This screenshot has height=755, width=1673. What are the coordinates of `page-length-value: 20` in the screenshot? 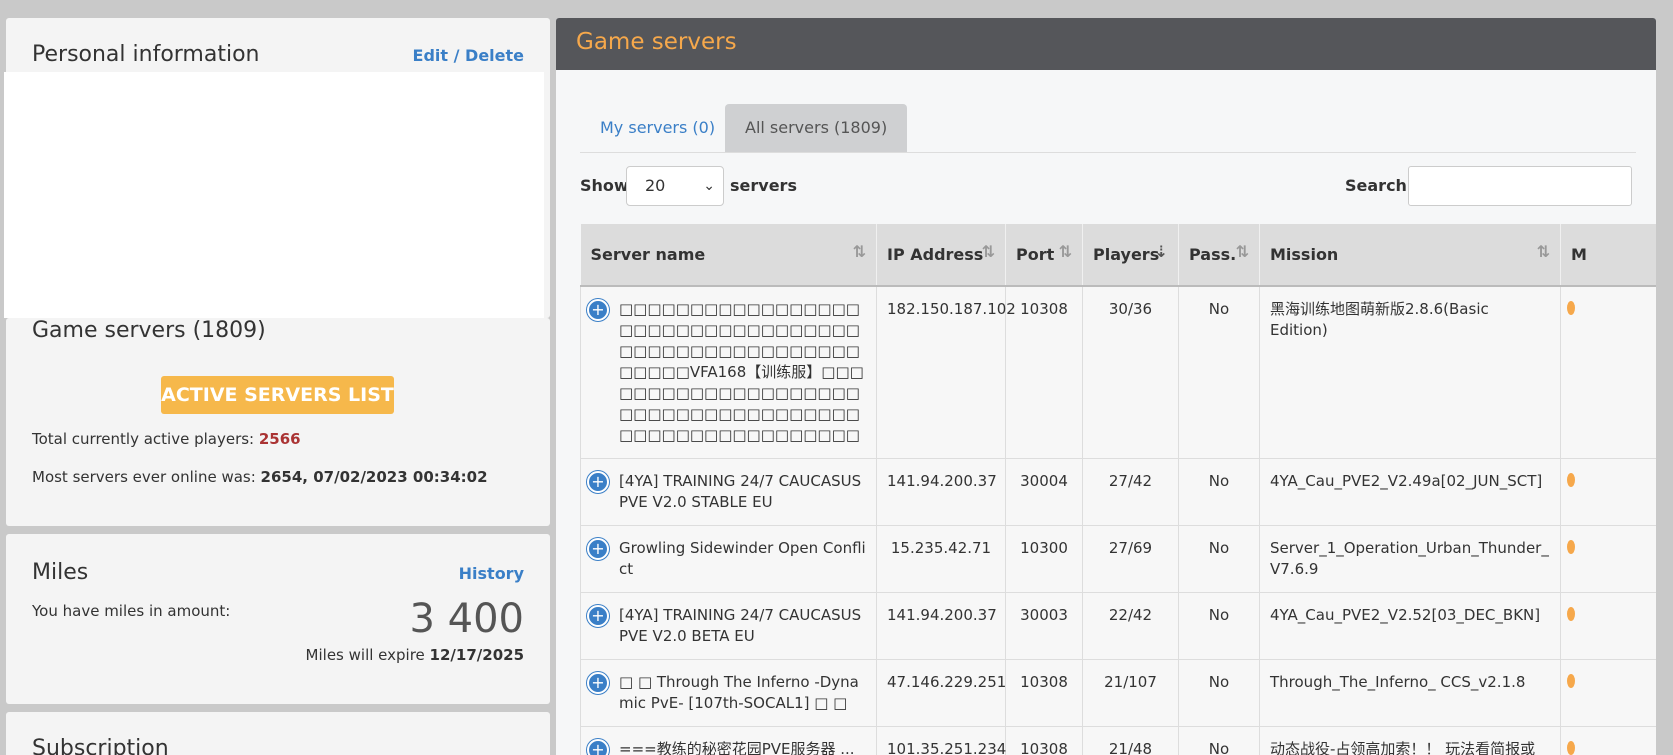 It's located at (655, 185).